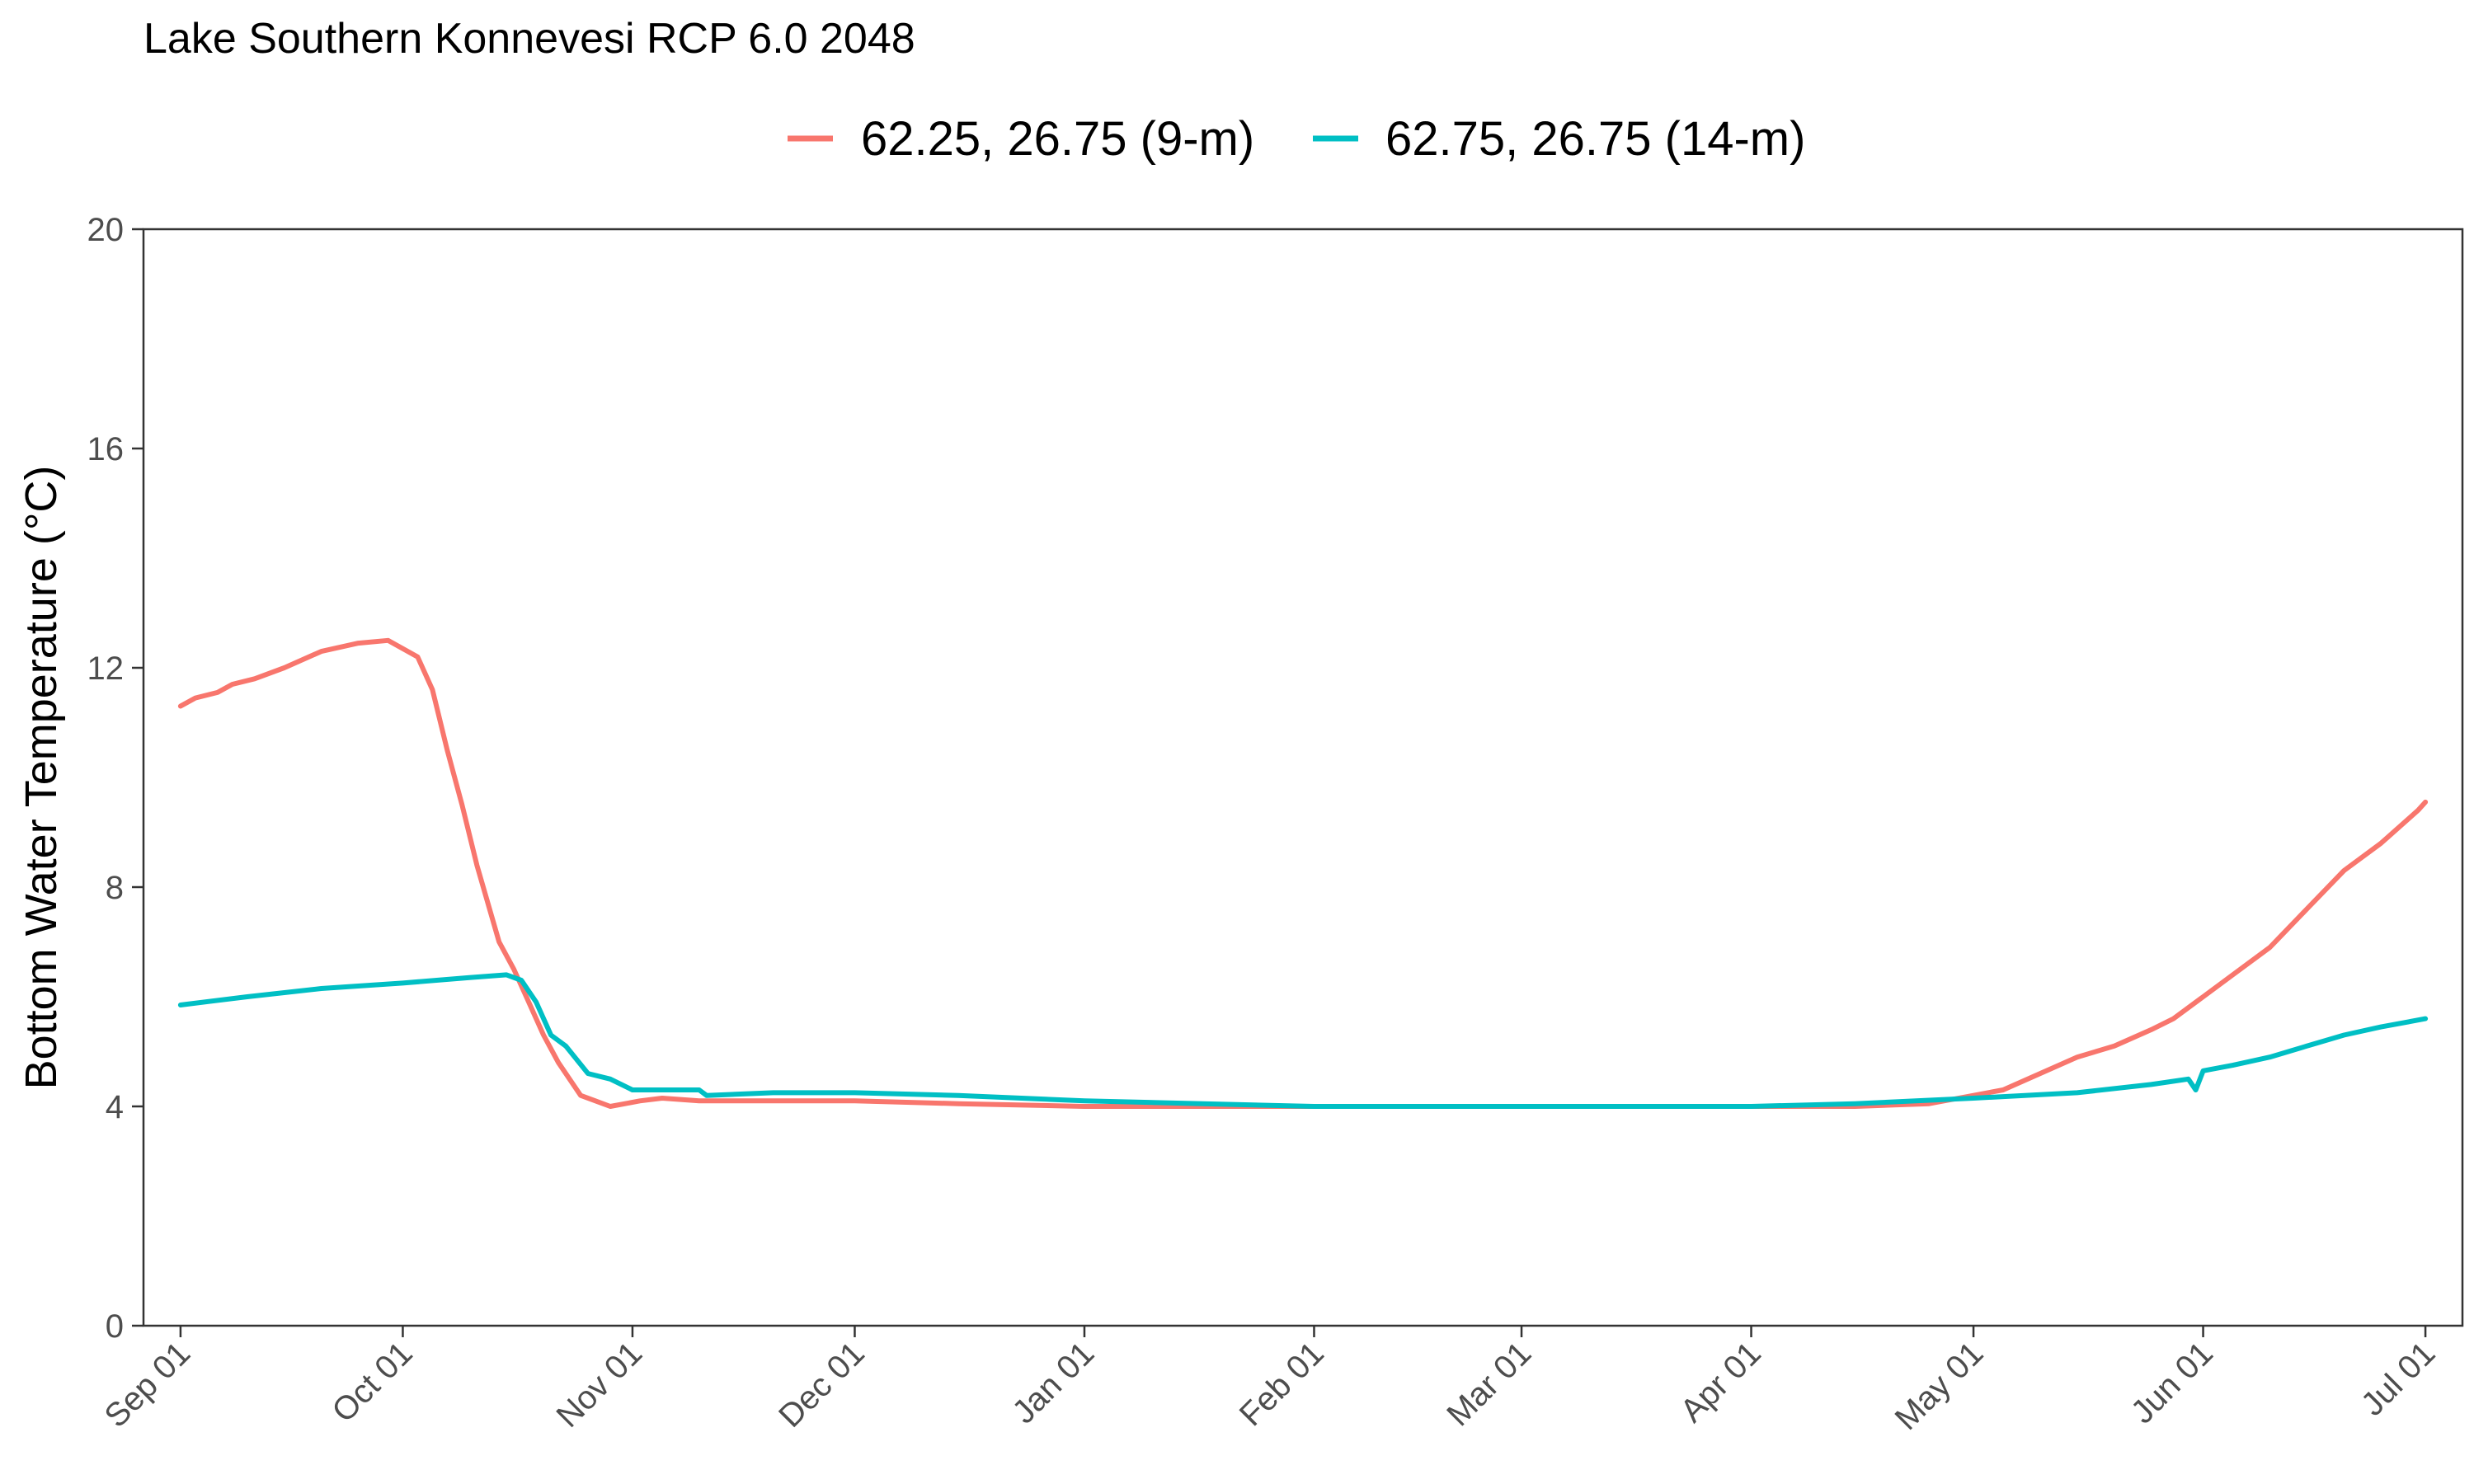 Image resolution: width=2474 pixels, height=1484 pixels. I want to click on x-tick-label: Feb 01, so click(1282, 1384).